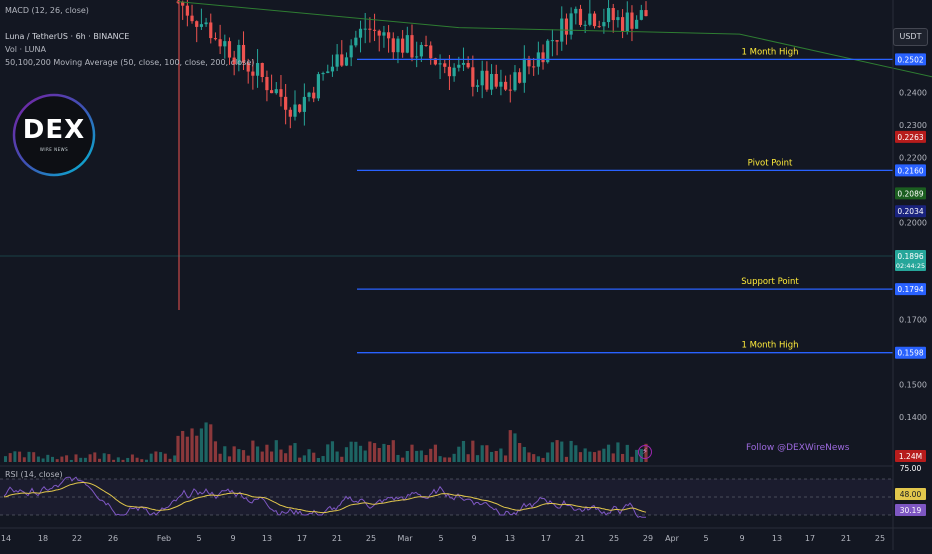 This screenshot has height=554, width=932. What do you see at coordinates (770, 346) in the screenshot?
I see `level-label: 1 Month High` at bounding box center [770, 346].